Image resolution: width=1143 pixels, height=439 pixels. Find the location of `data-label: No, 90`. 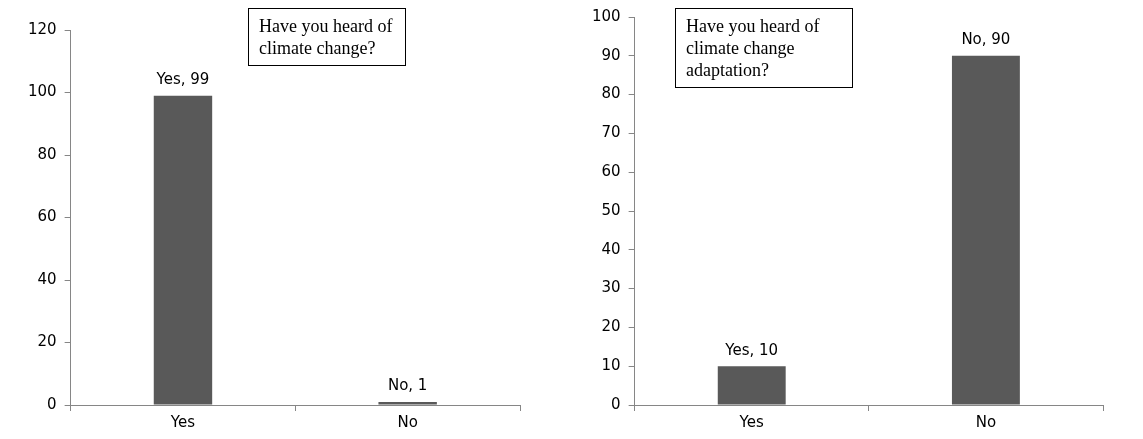

data-label: No, 90 is located at coordinates (986, 39).